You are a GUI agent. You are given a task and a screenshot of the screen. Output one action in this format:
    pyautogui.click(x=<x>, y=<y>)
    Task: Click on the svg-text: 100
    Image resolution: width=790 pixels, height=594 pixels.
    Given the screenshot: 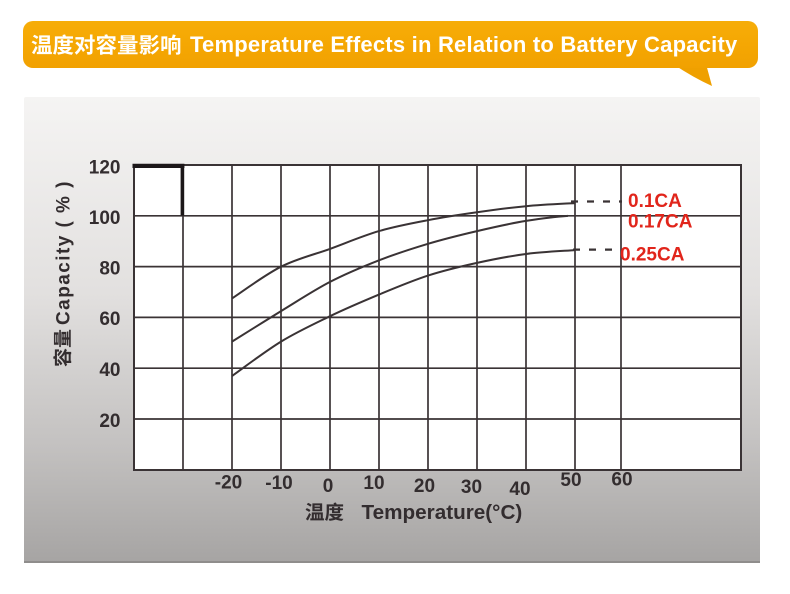 What is the action you would take?
    pyautogui.click(x=105, y=218)
    